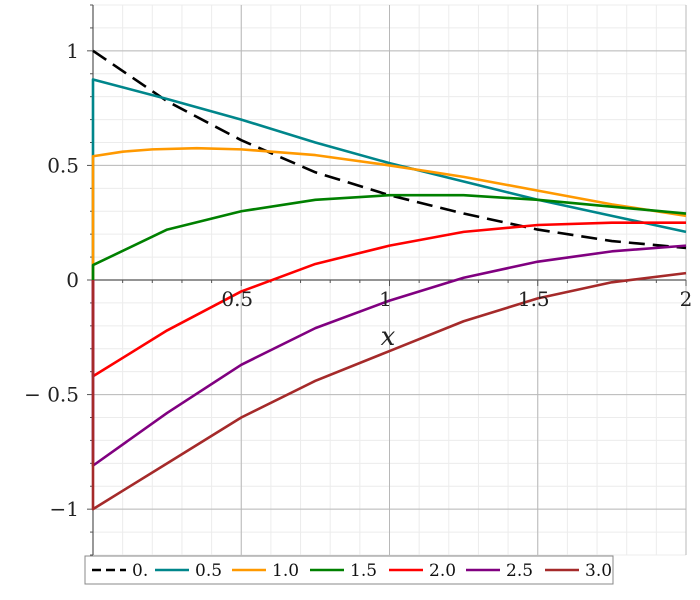 This screenshot has width=700, height=600. What do you see at coordinates (442, 571) in the screenshot?
I see `legend-label: 2.0` at bounding box center [442, 571].